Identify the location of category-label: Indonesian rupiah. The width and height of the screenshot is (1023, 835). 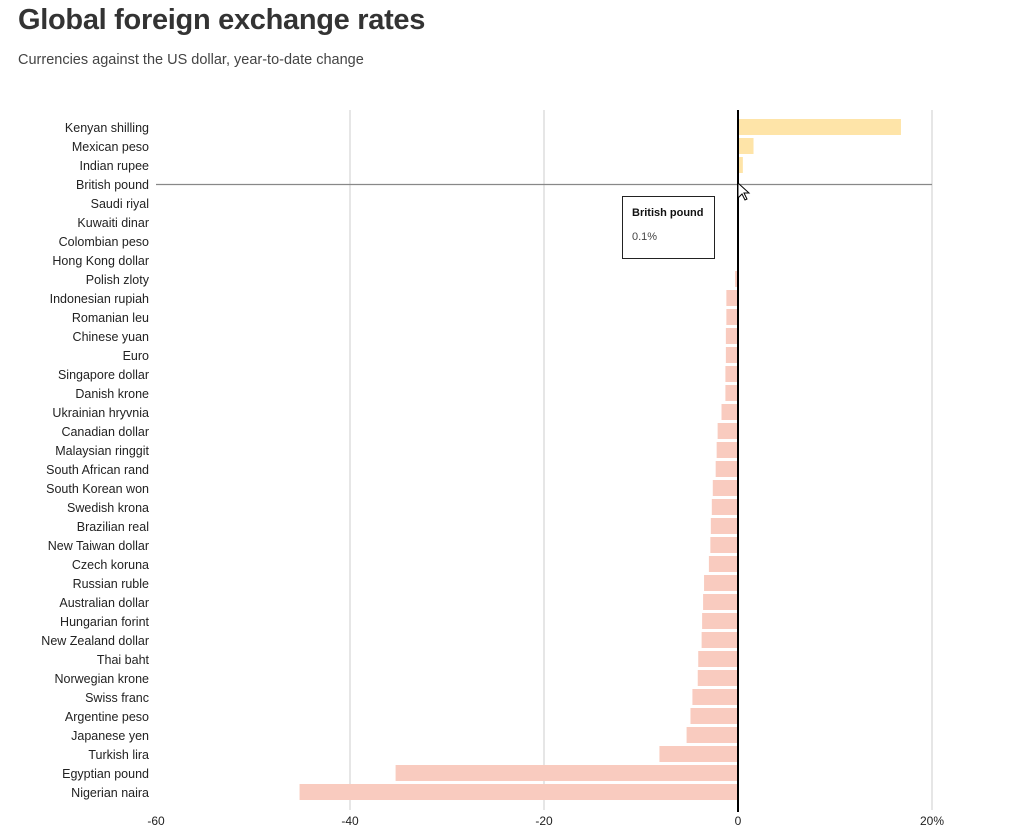
(99, 299).